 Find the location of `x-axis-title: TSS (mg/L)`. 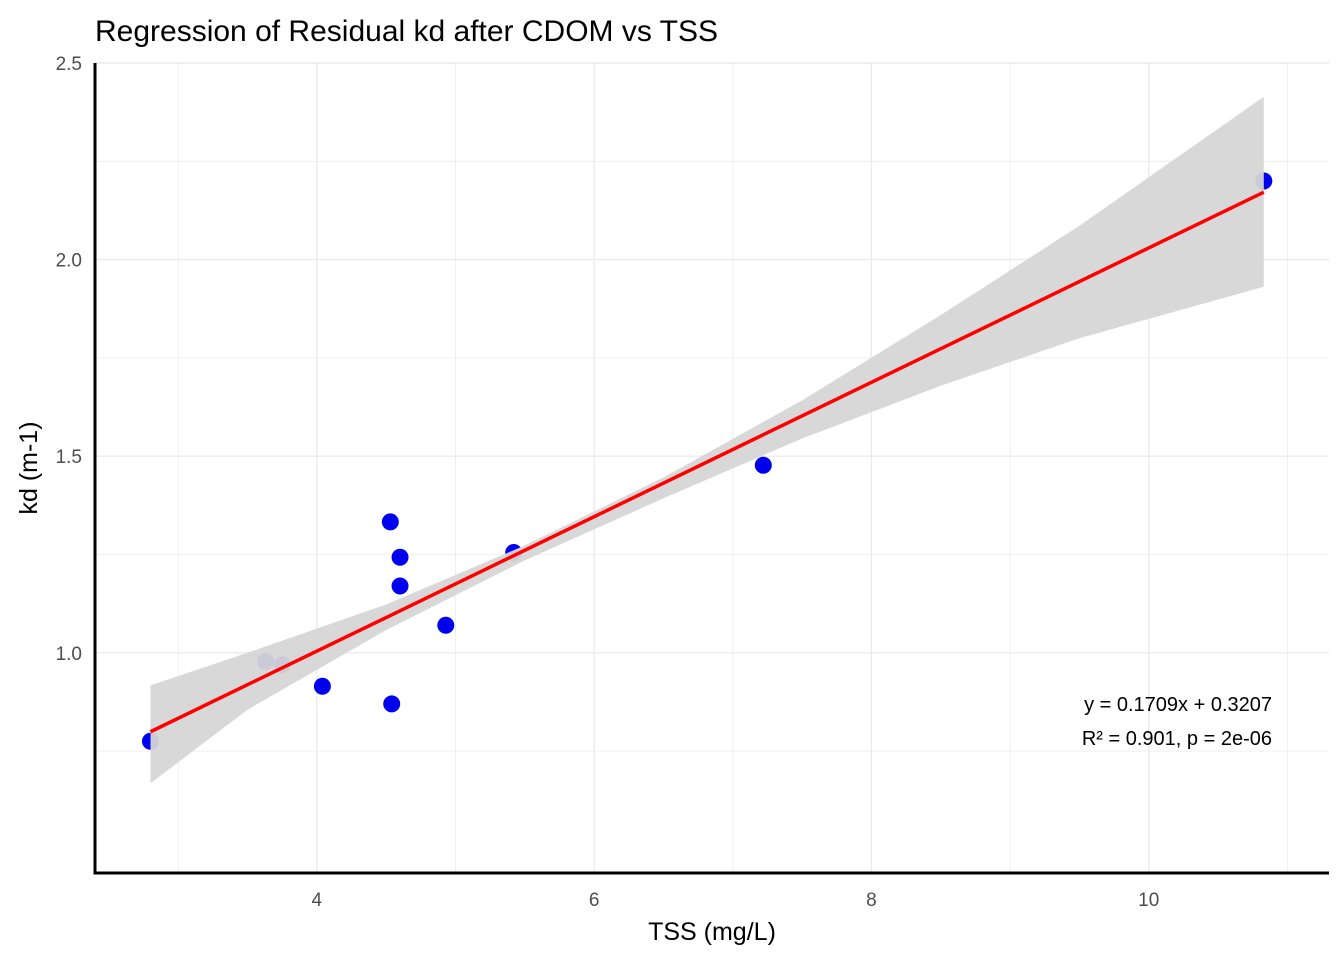

x-axis-title: TSS (mg/L) is located at coordinates (712, 932).